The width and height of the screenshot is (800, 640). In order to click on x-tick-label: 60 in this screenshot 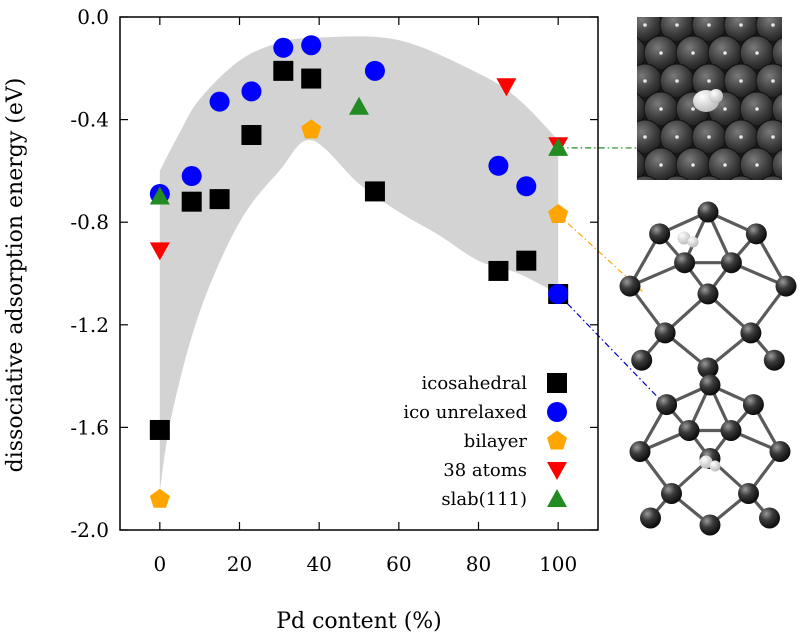, I will do `click(398, 564)`.